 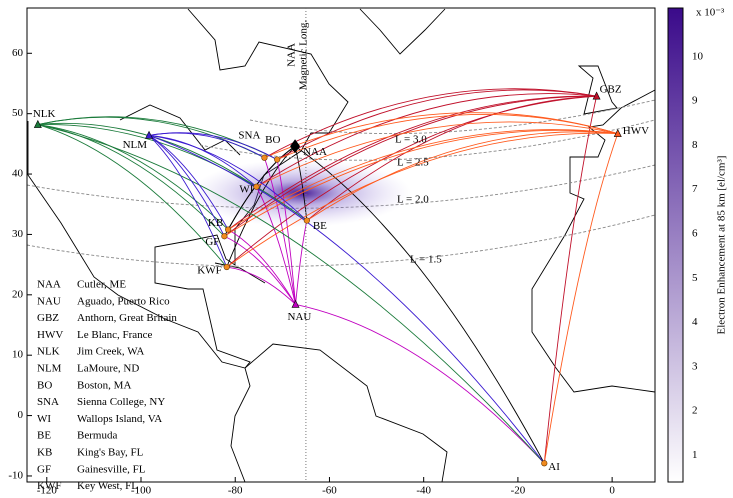 I want to click on receiver-label: WI, so click(x=246, y=189).